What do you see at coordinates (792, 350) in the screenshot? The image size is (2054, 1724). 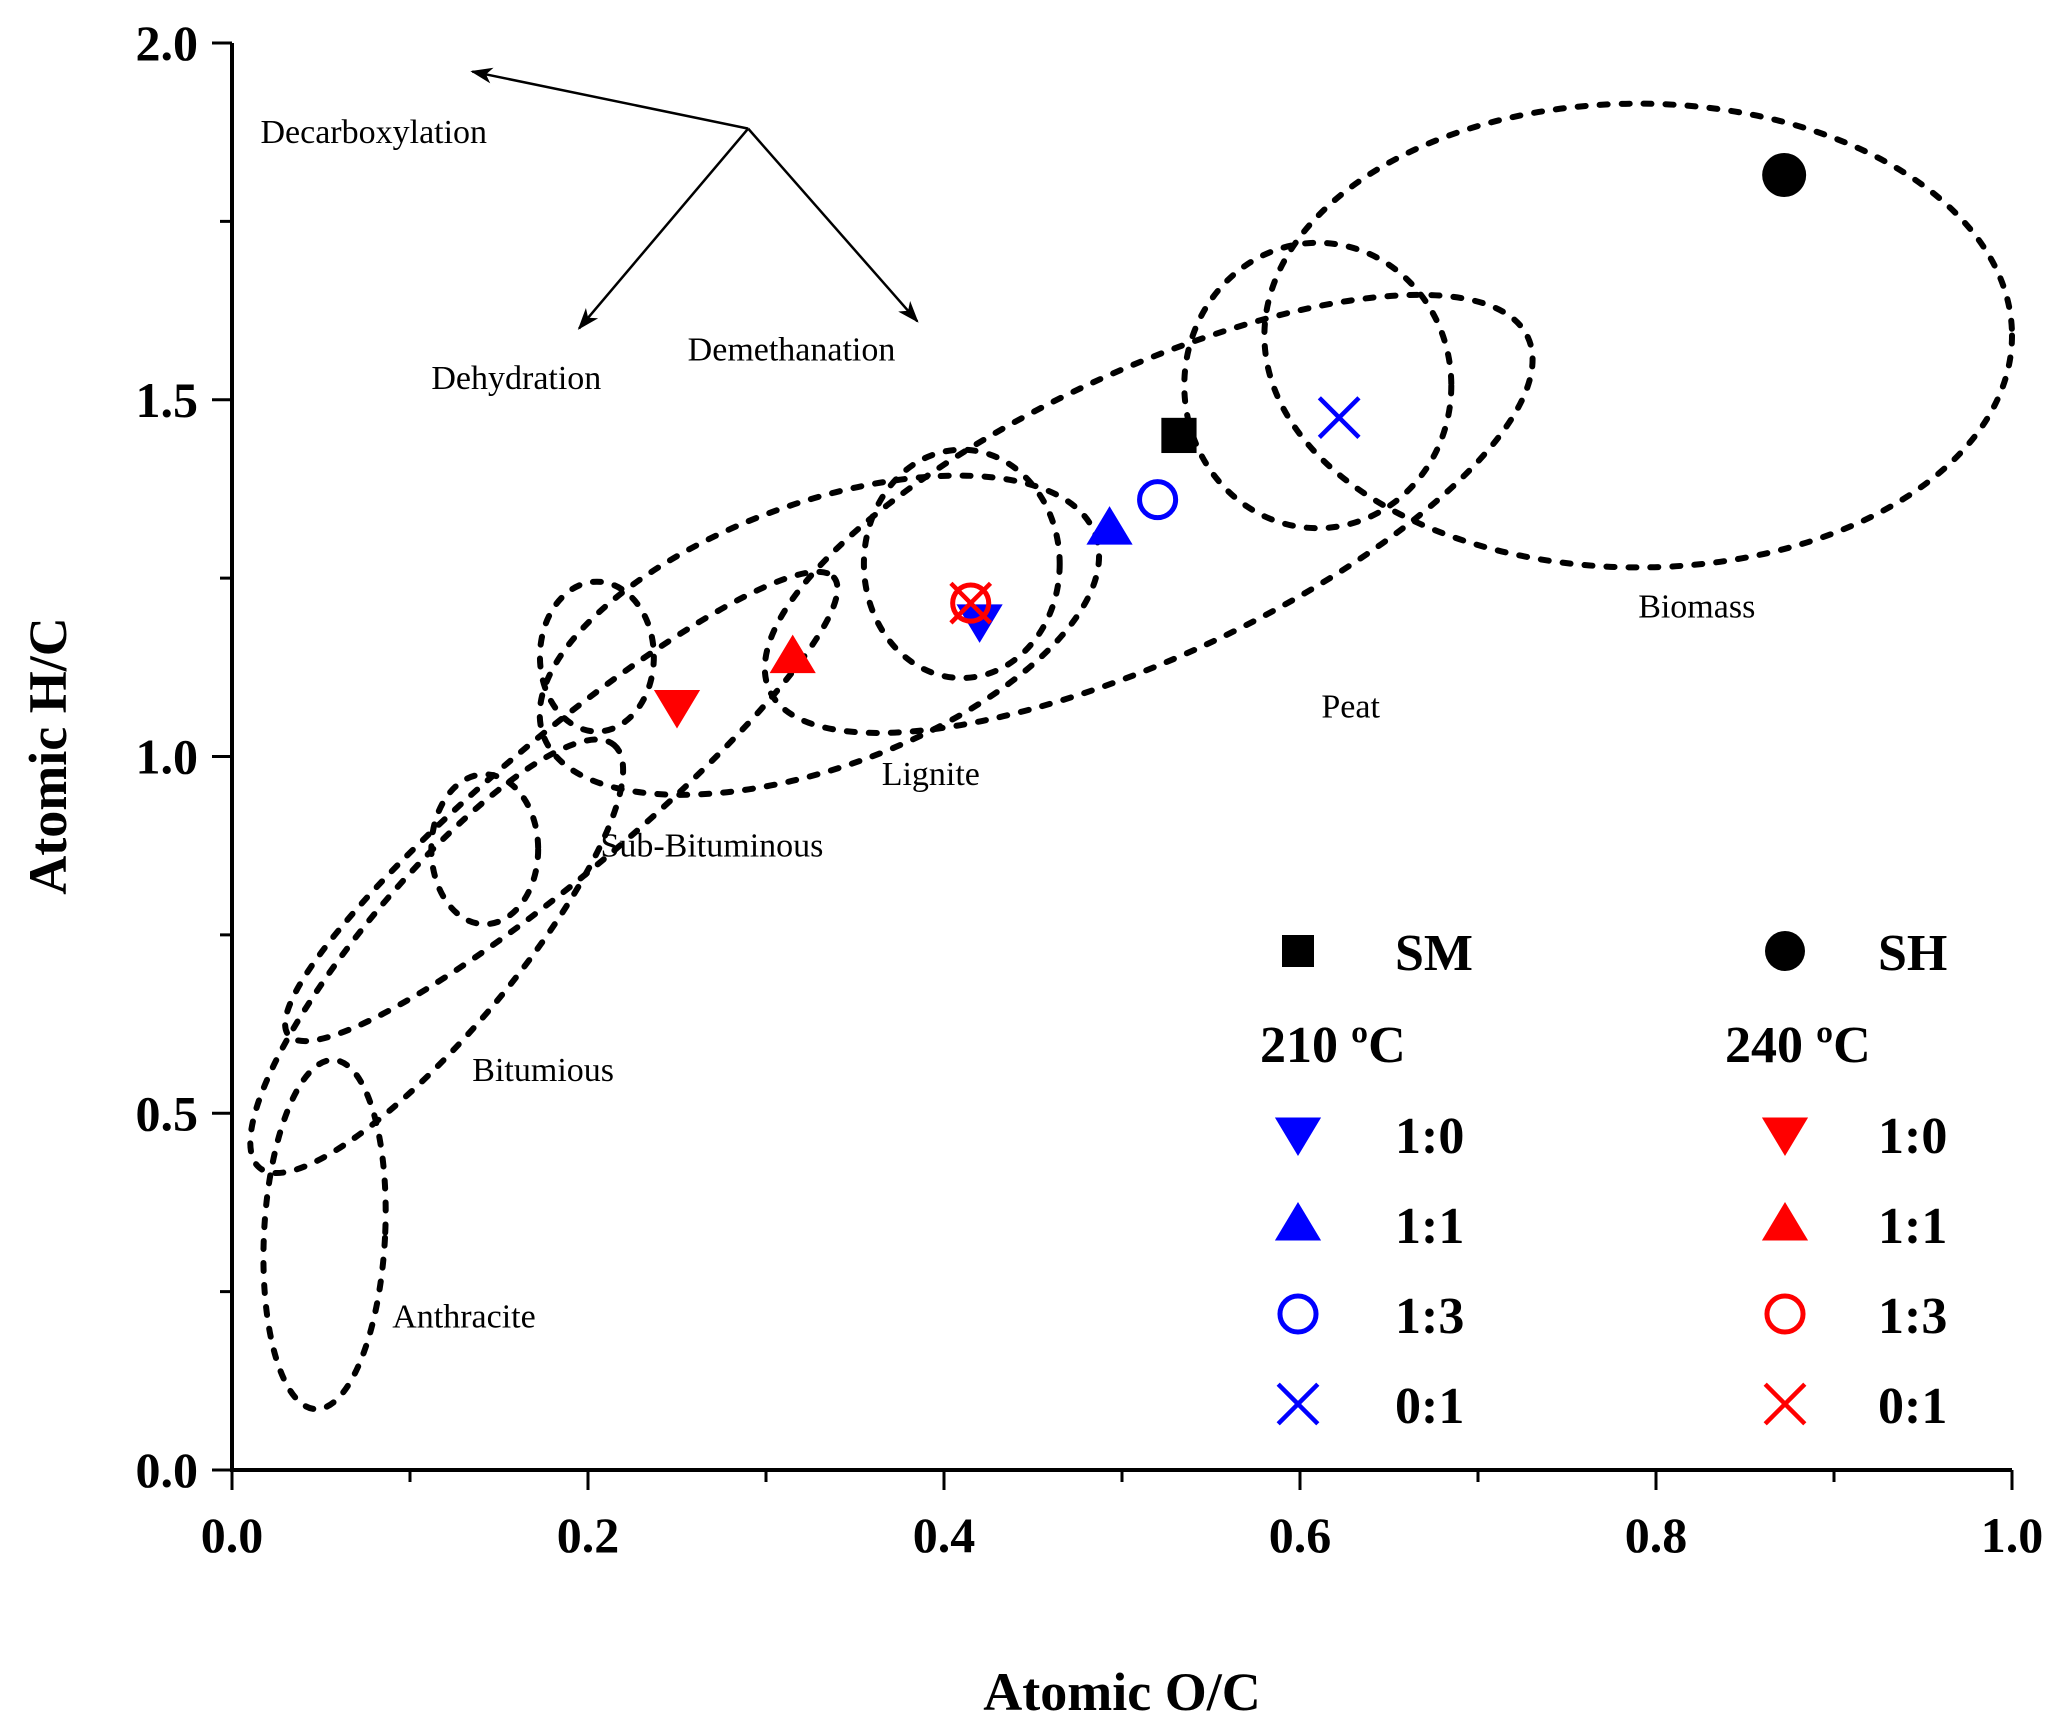 I see `process-annotation: Demethanation` at bounding box center [792, 350].